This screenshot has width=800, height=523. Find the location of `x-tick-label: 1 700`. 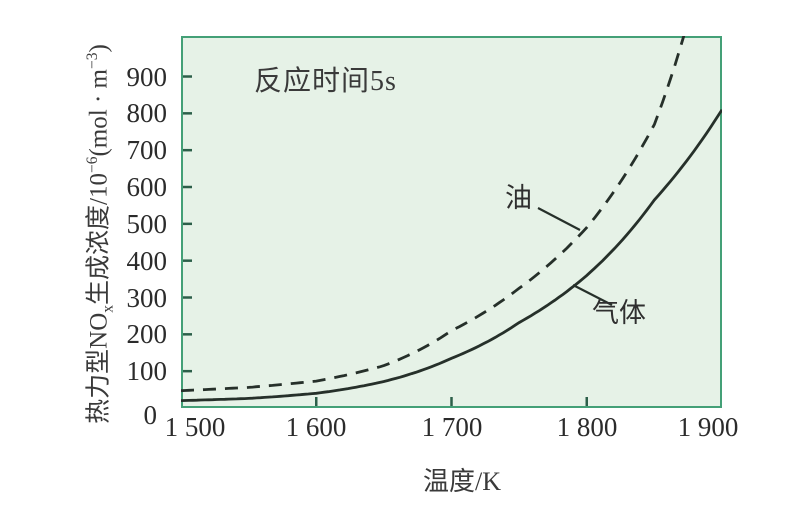

x-tick-label: 1 700 is located at coordinates (452, 427).